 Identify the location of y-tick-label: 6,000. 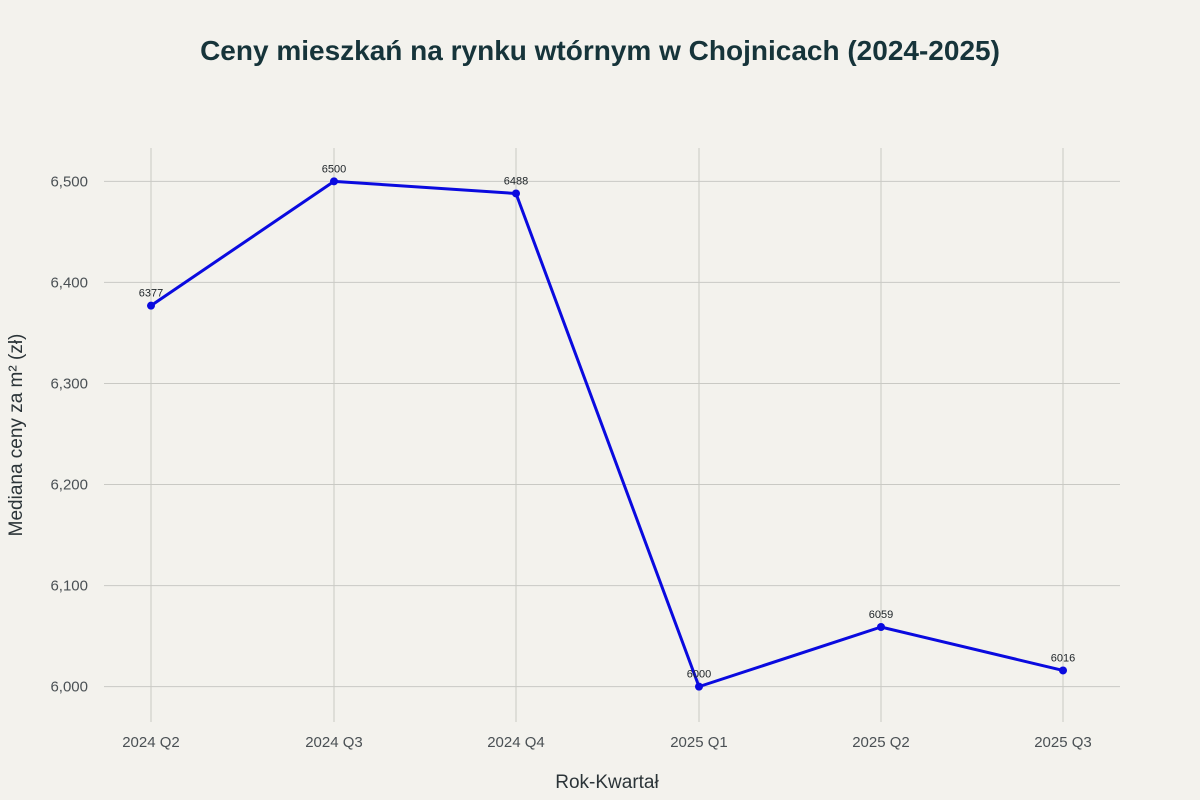
(69, 687).